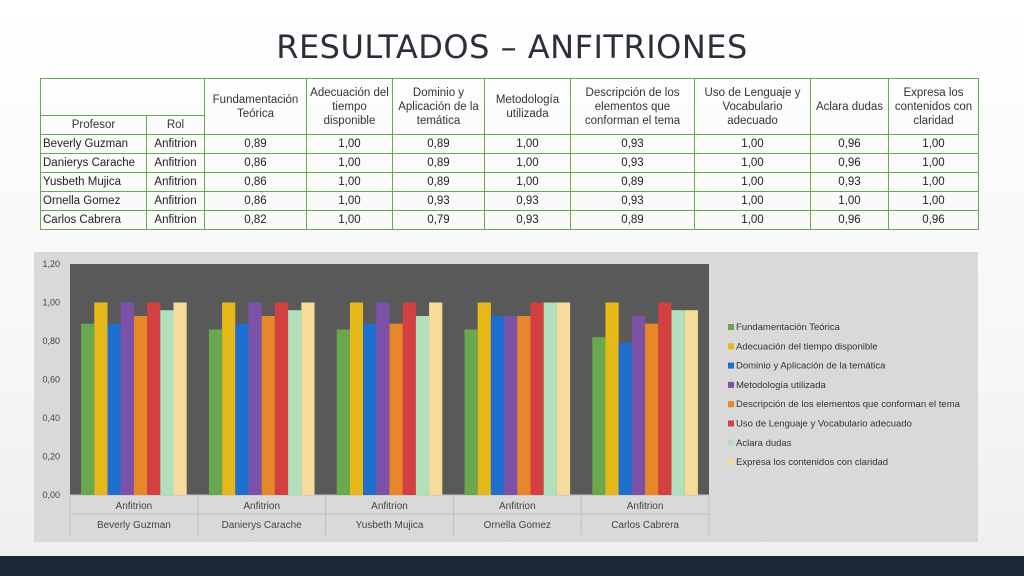 The width and height of the screenshot is (1024, 576). I want to click on header-criterion: Dominio y Aplicación de la temática, so click(438, 106).